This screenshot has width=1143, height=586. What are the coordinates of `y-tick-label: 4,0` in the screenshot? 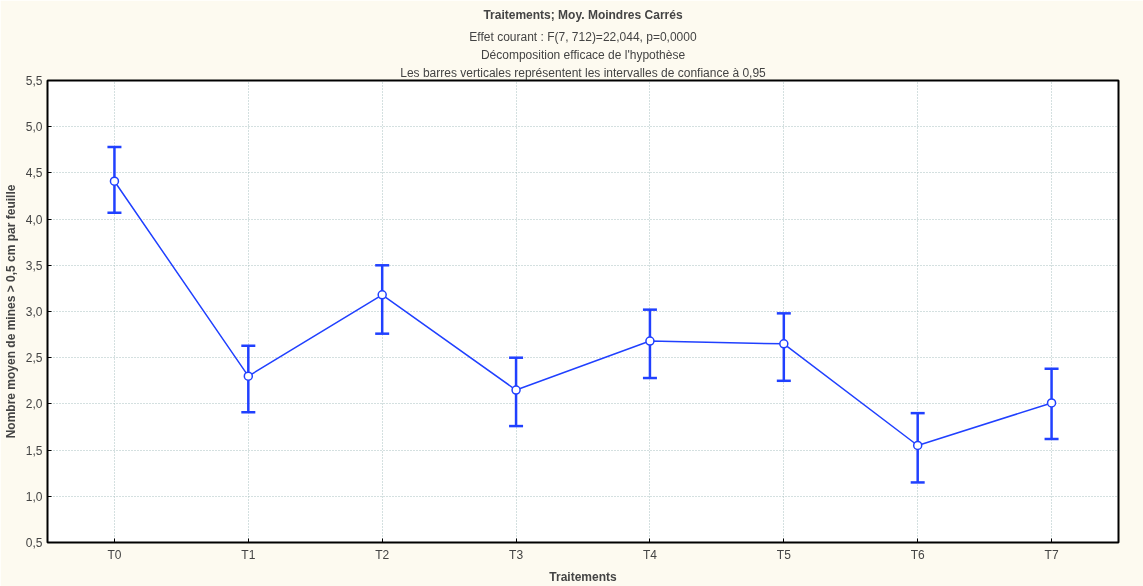 It's located at (34, 219).